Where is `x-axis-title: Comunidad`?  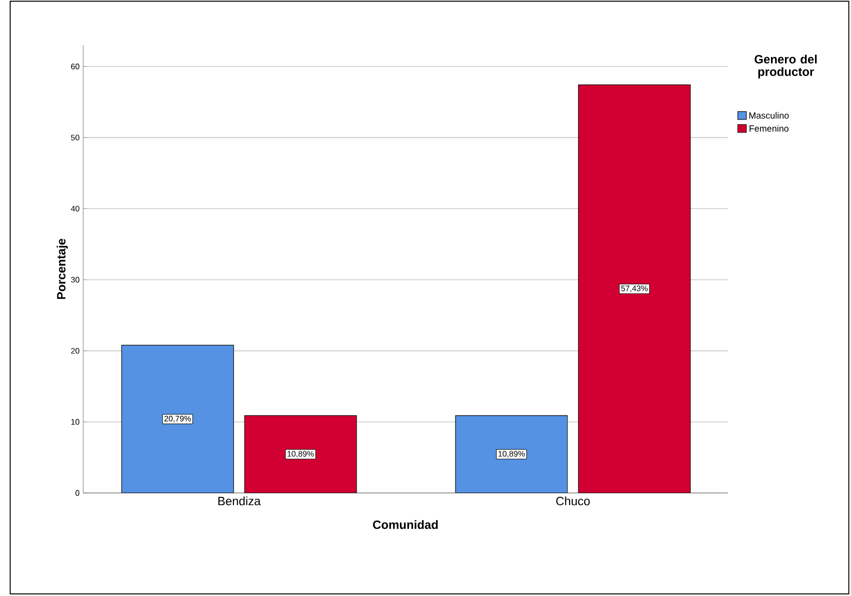 x-axis-title: Comunidad is located at coordinates (405, 524).